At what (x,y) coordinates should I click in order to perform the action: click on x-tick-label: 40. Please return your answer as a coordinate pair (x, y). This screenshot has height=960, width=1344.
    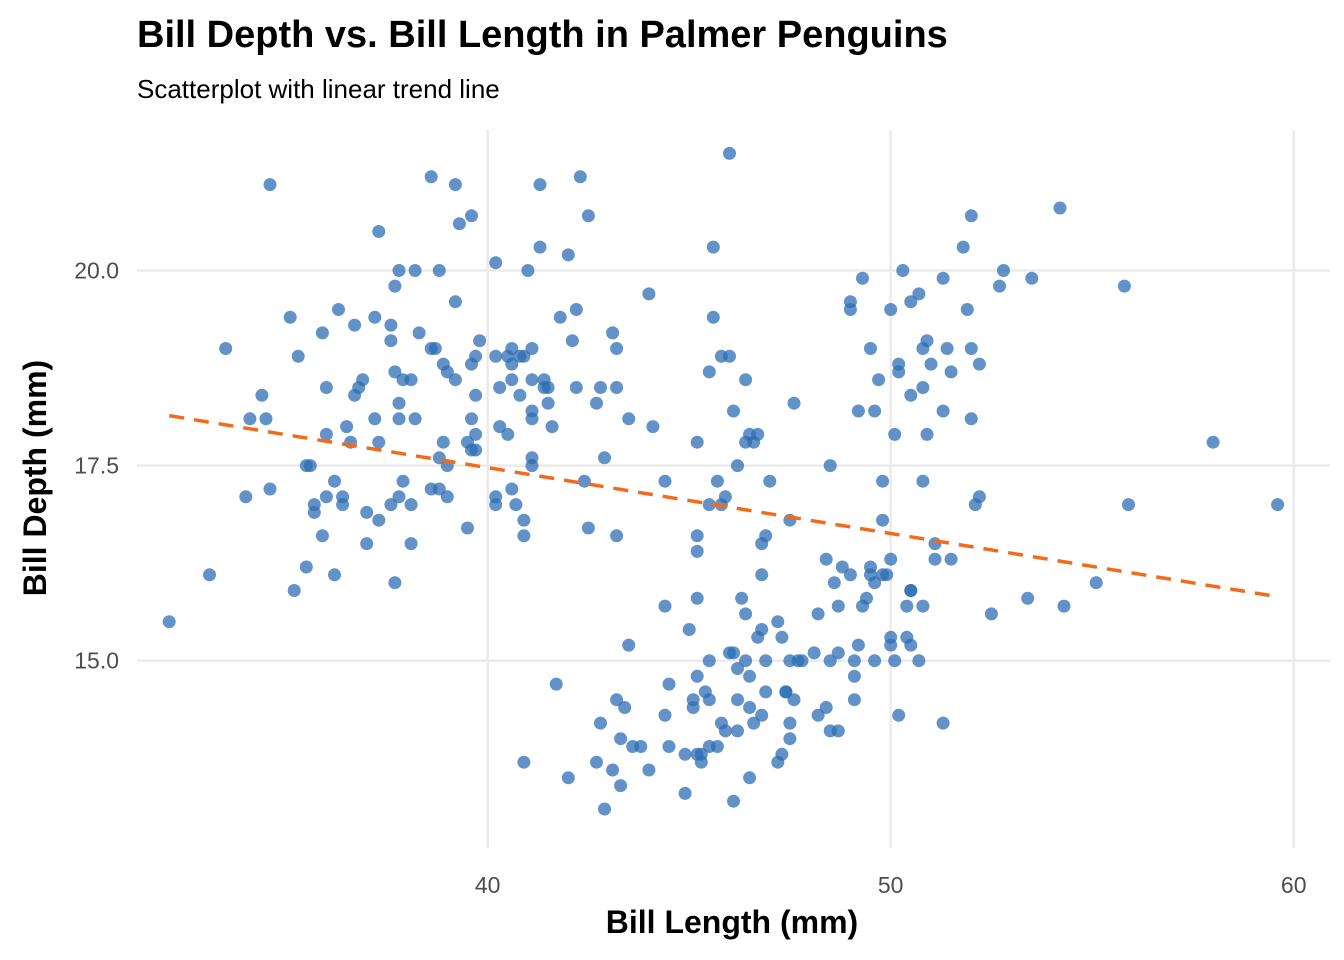
    Looking at the image, I should click on (488, 885).